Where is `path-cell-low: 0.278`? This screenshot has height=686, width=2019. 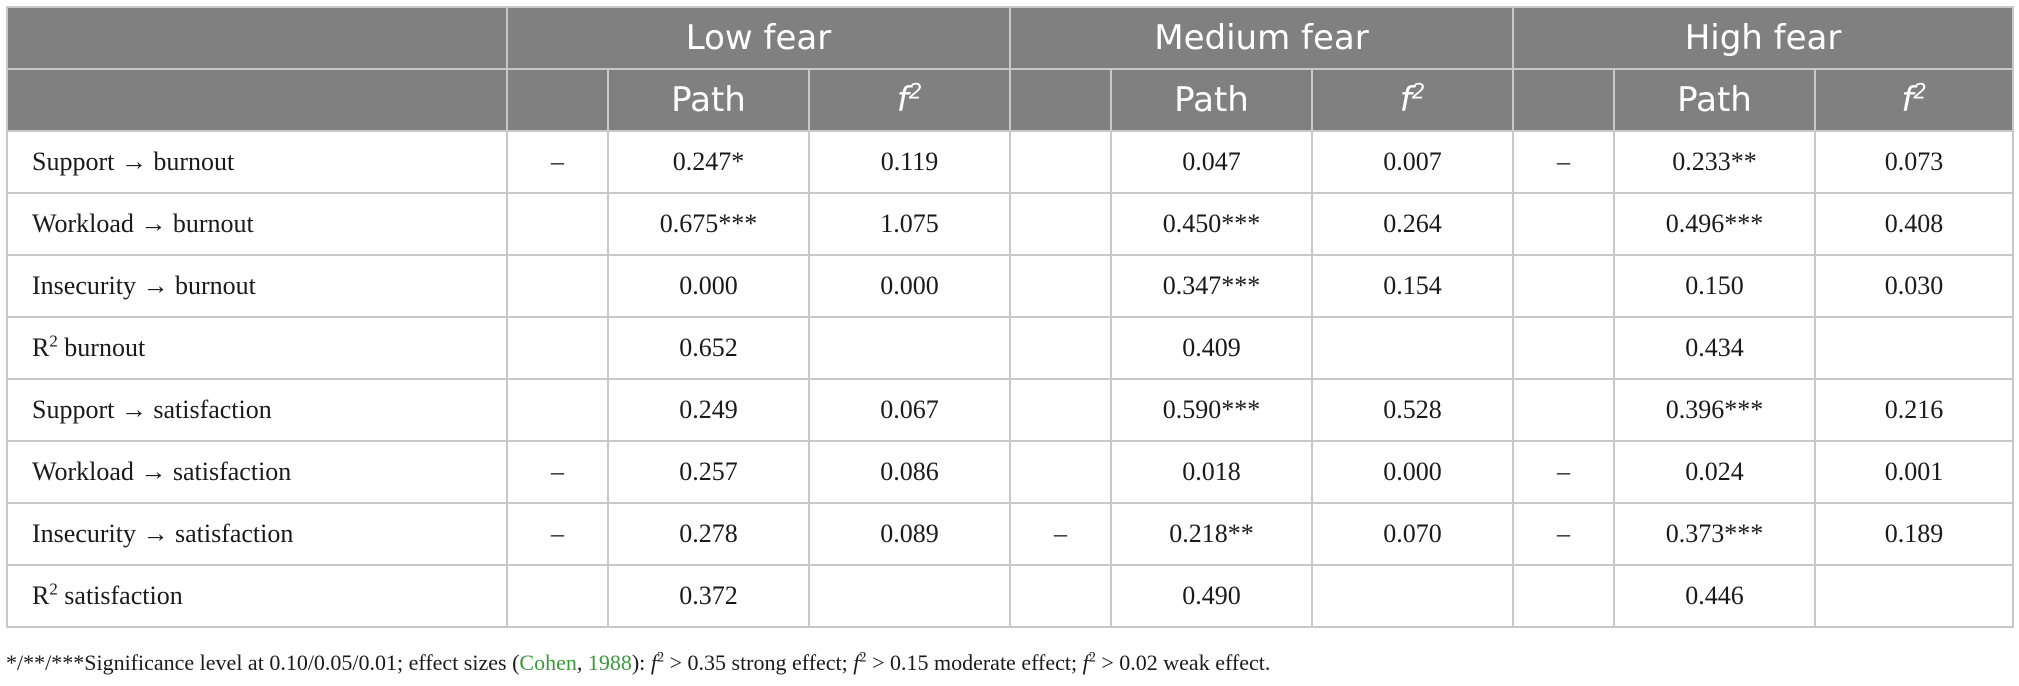 path-cell-low: 0.278 is located at coordinates (708, 534).